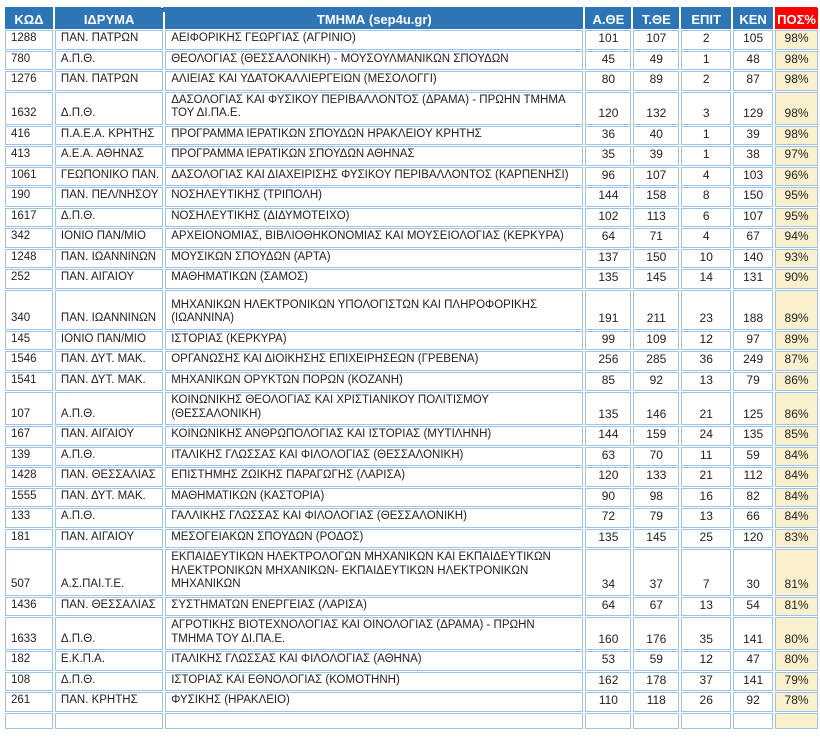 The image size is (820, 750). I want to click on cell-ken: 125, so click(753, 408).